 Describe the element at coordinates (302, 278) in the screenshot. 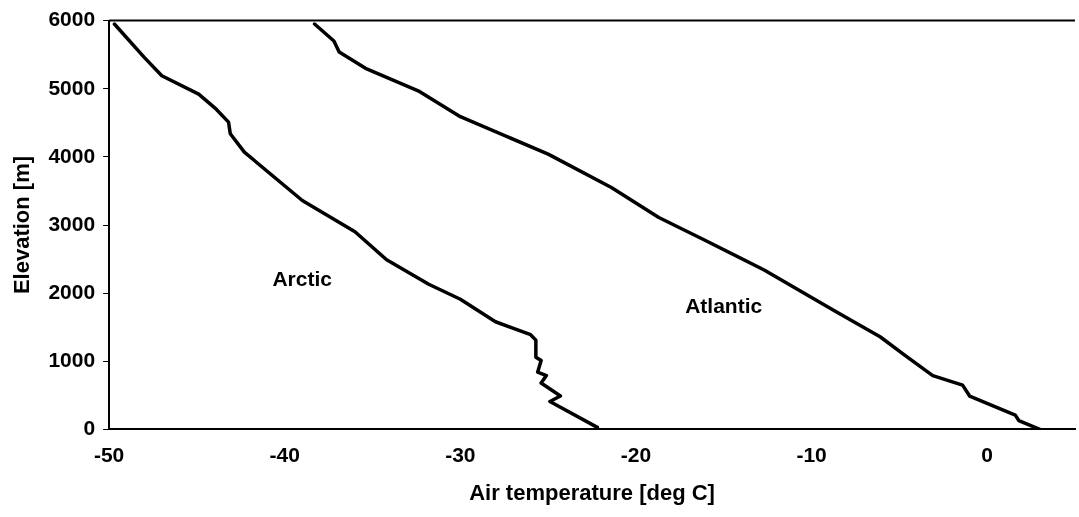

I see `series-label: Arctic` at that location.